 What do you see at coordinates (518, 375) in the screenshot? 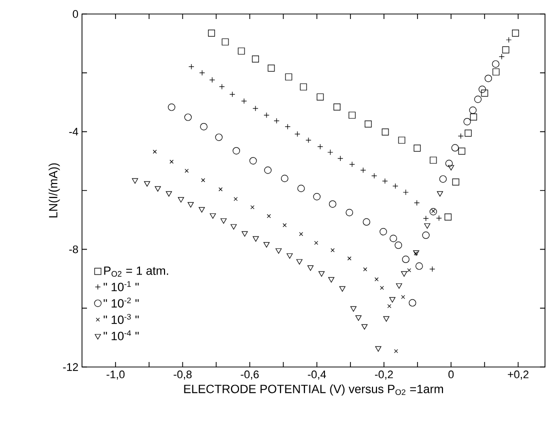
I see `x-tick-label: +0,2` at bounding box center [518, 375].